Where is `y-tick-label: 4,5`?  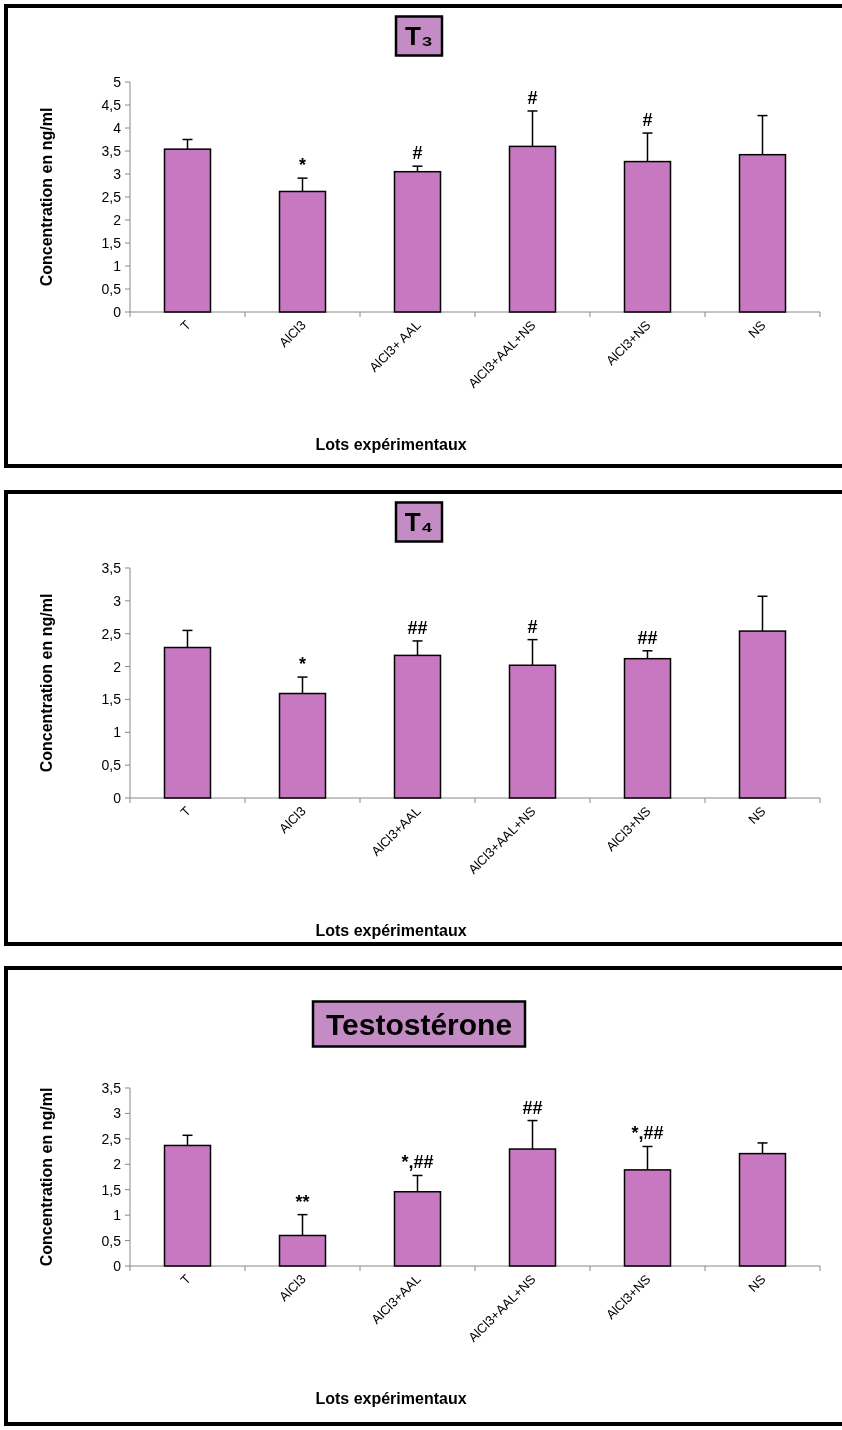
y-tick-label: 4,5 is located at coordinates (111, 105).